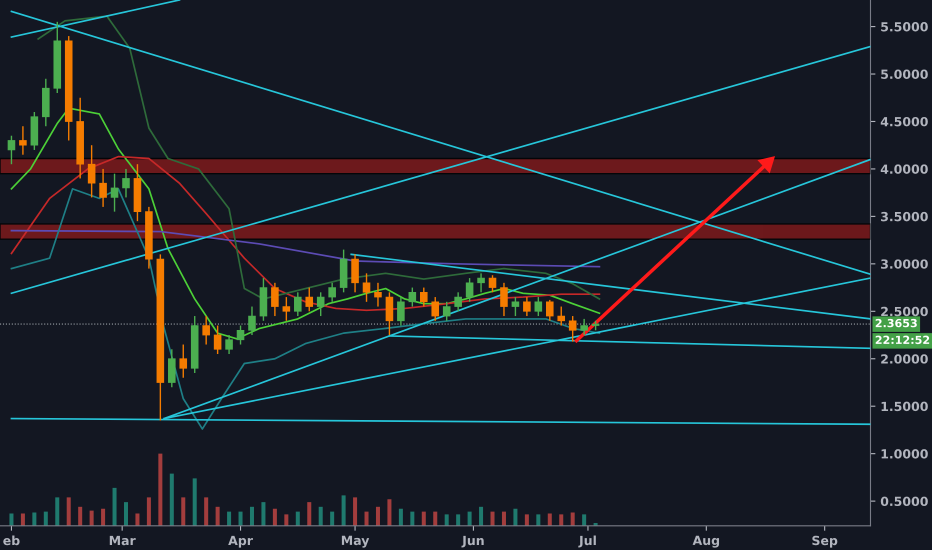  I want to click on y-tick-label: 1.0000, so click(905, 454).